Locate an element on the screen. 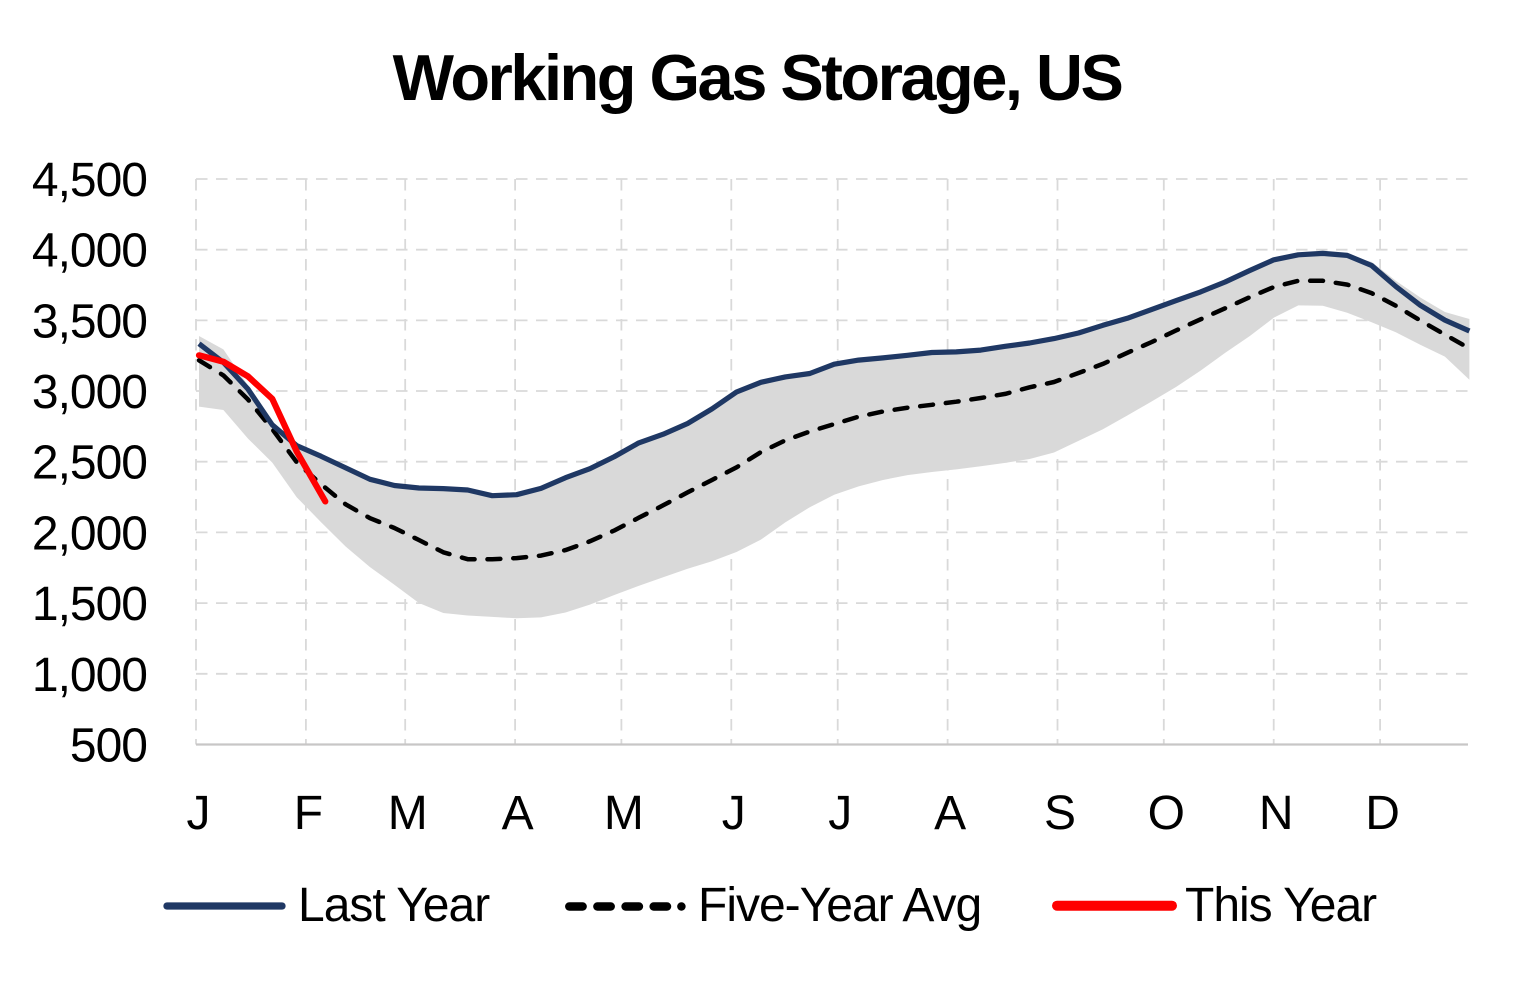 This screenshot has height=990, width=1518. svg-text: Five-Year Avg is located at coordinates (839, 905).